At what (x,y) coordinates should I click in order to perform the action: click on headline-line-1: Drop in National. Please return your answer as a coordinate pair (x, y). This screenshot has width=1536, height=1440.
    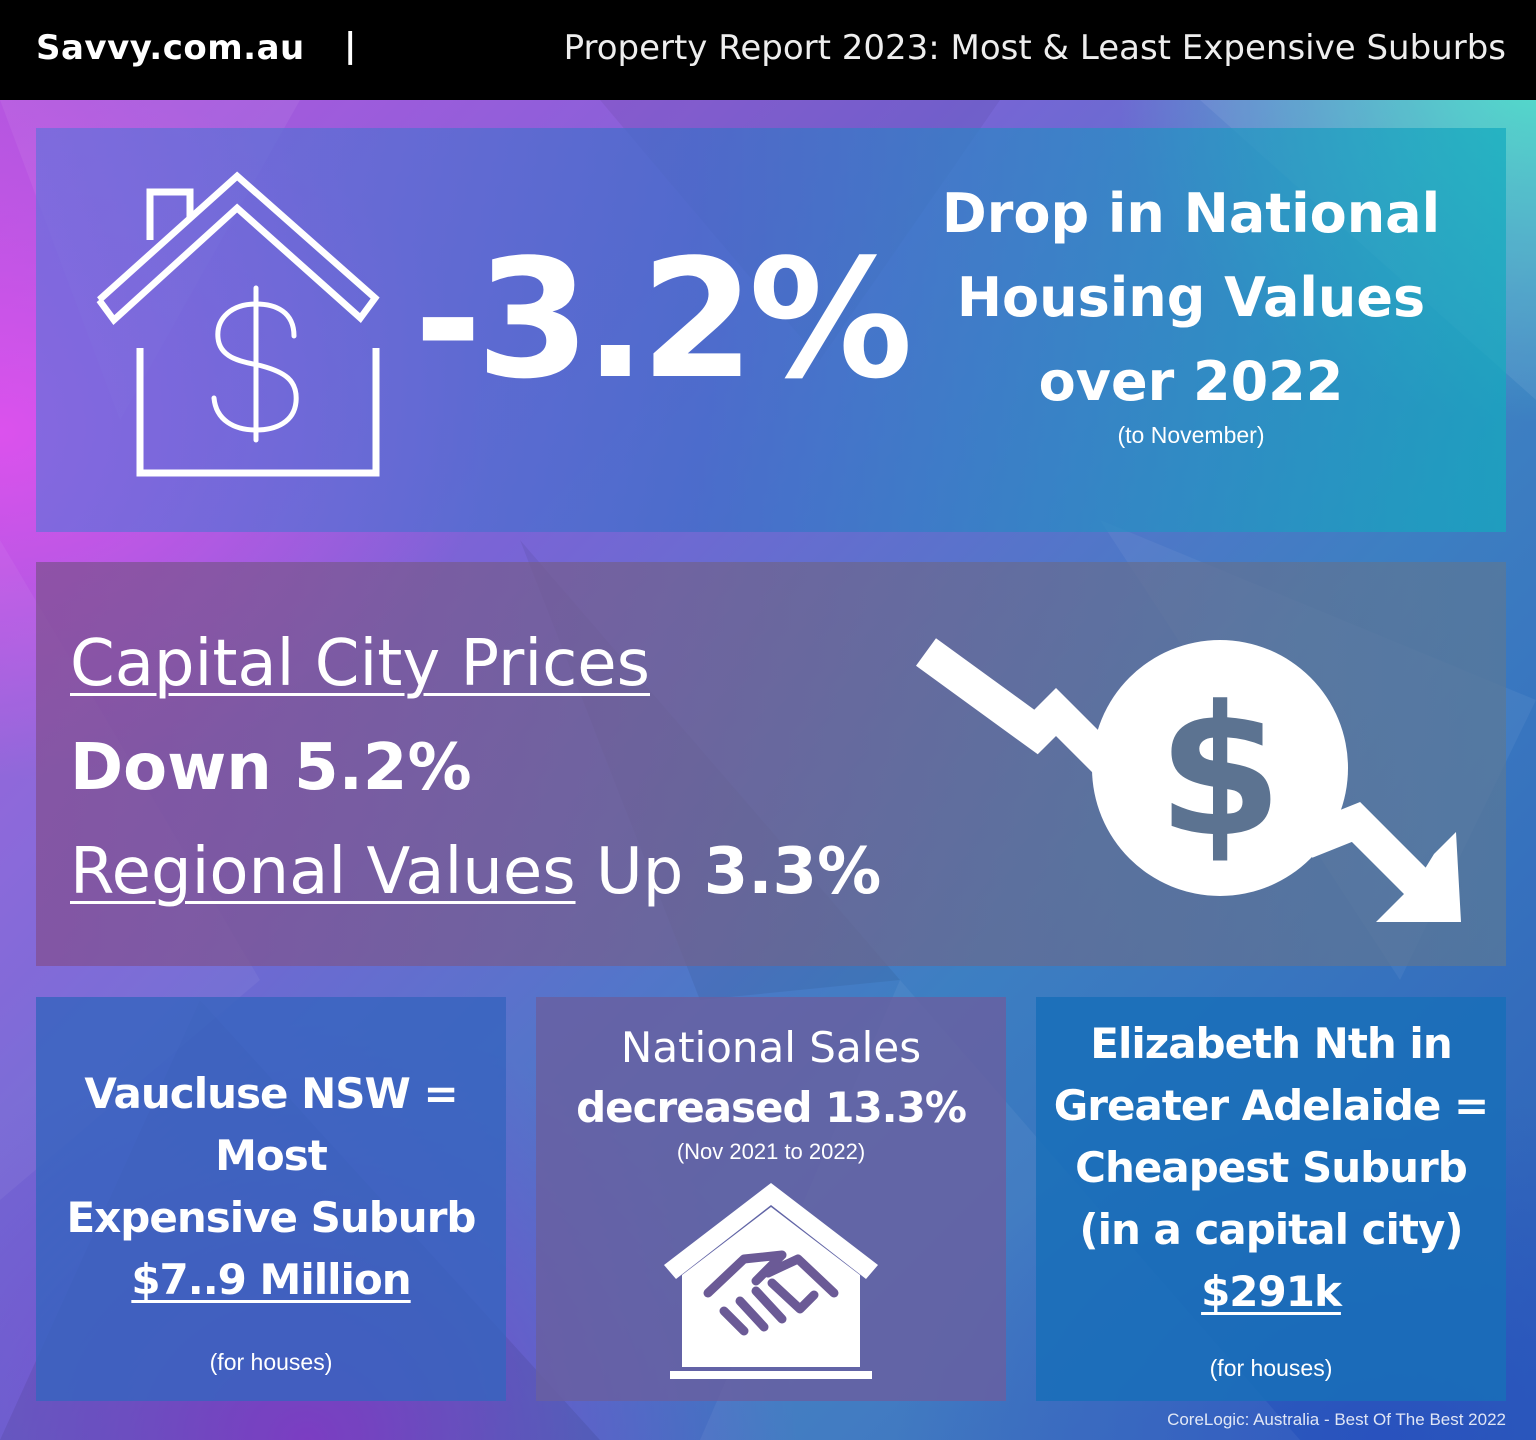
    Looking at the image, I should click on (1191, 213).